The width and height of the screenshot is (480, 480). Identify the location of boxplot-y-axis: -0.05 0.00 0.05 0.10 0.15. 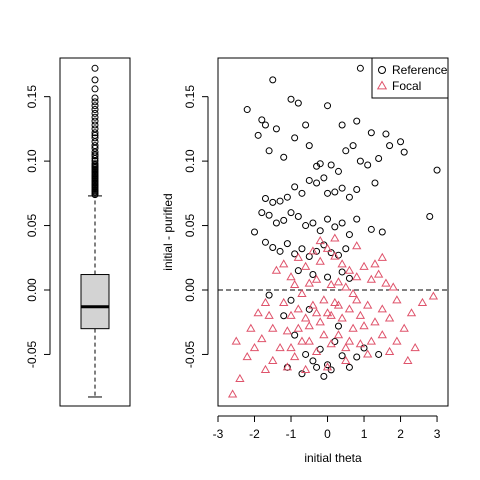
(38, 226).